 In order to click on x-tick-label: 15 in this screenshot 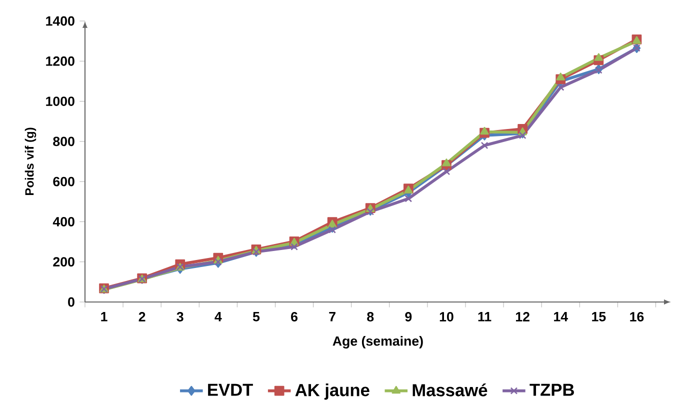, I will do `click(599, 317)`.